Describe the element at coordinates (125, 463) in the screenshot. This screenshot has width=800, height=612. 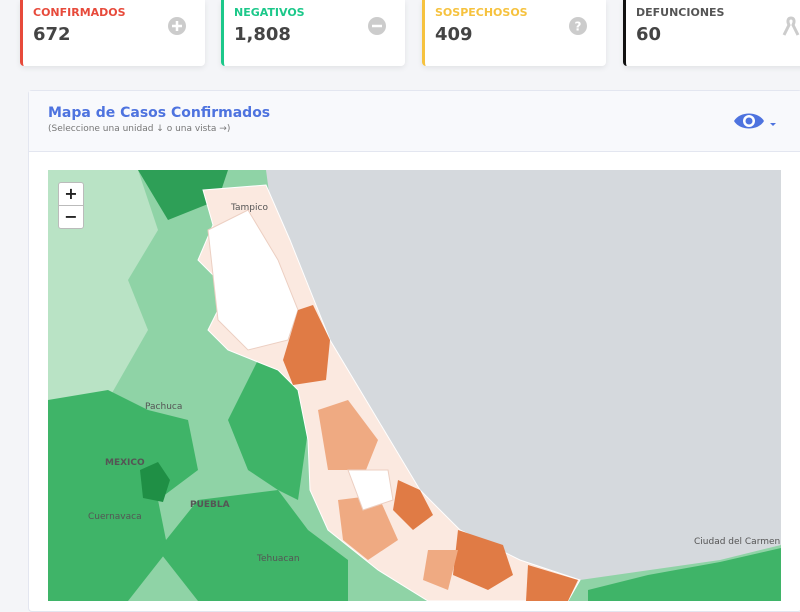
I see `place-label: MEXICO` at that location.